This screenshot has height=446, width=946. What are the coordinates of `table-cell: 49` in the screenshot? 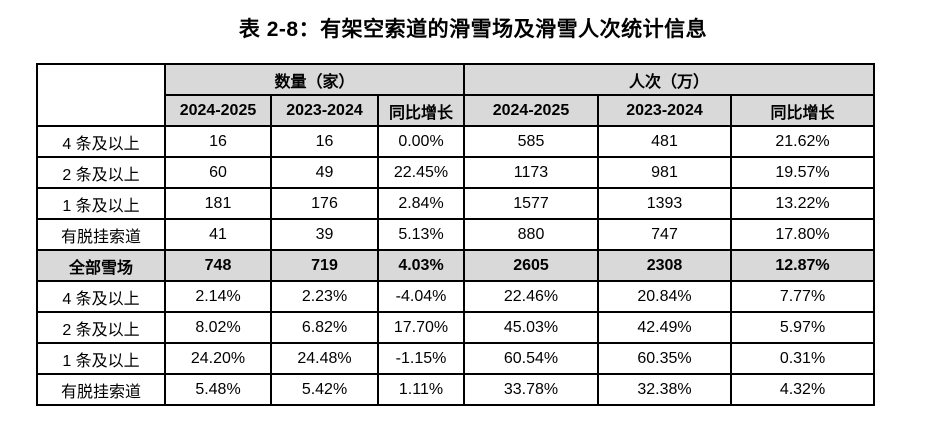 It's located at (324, 172).